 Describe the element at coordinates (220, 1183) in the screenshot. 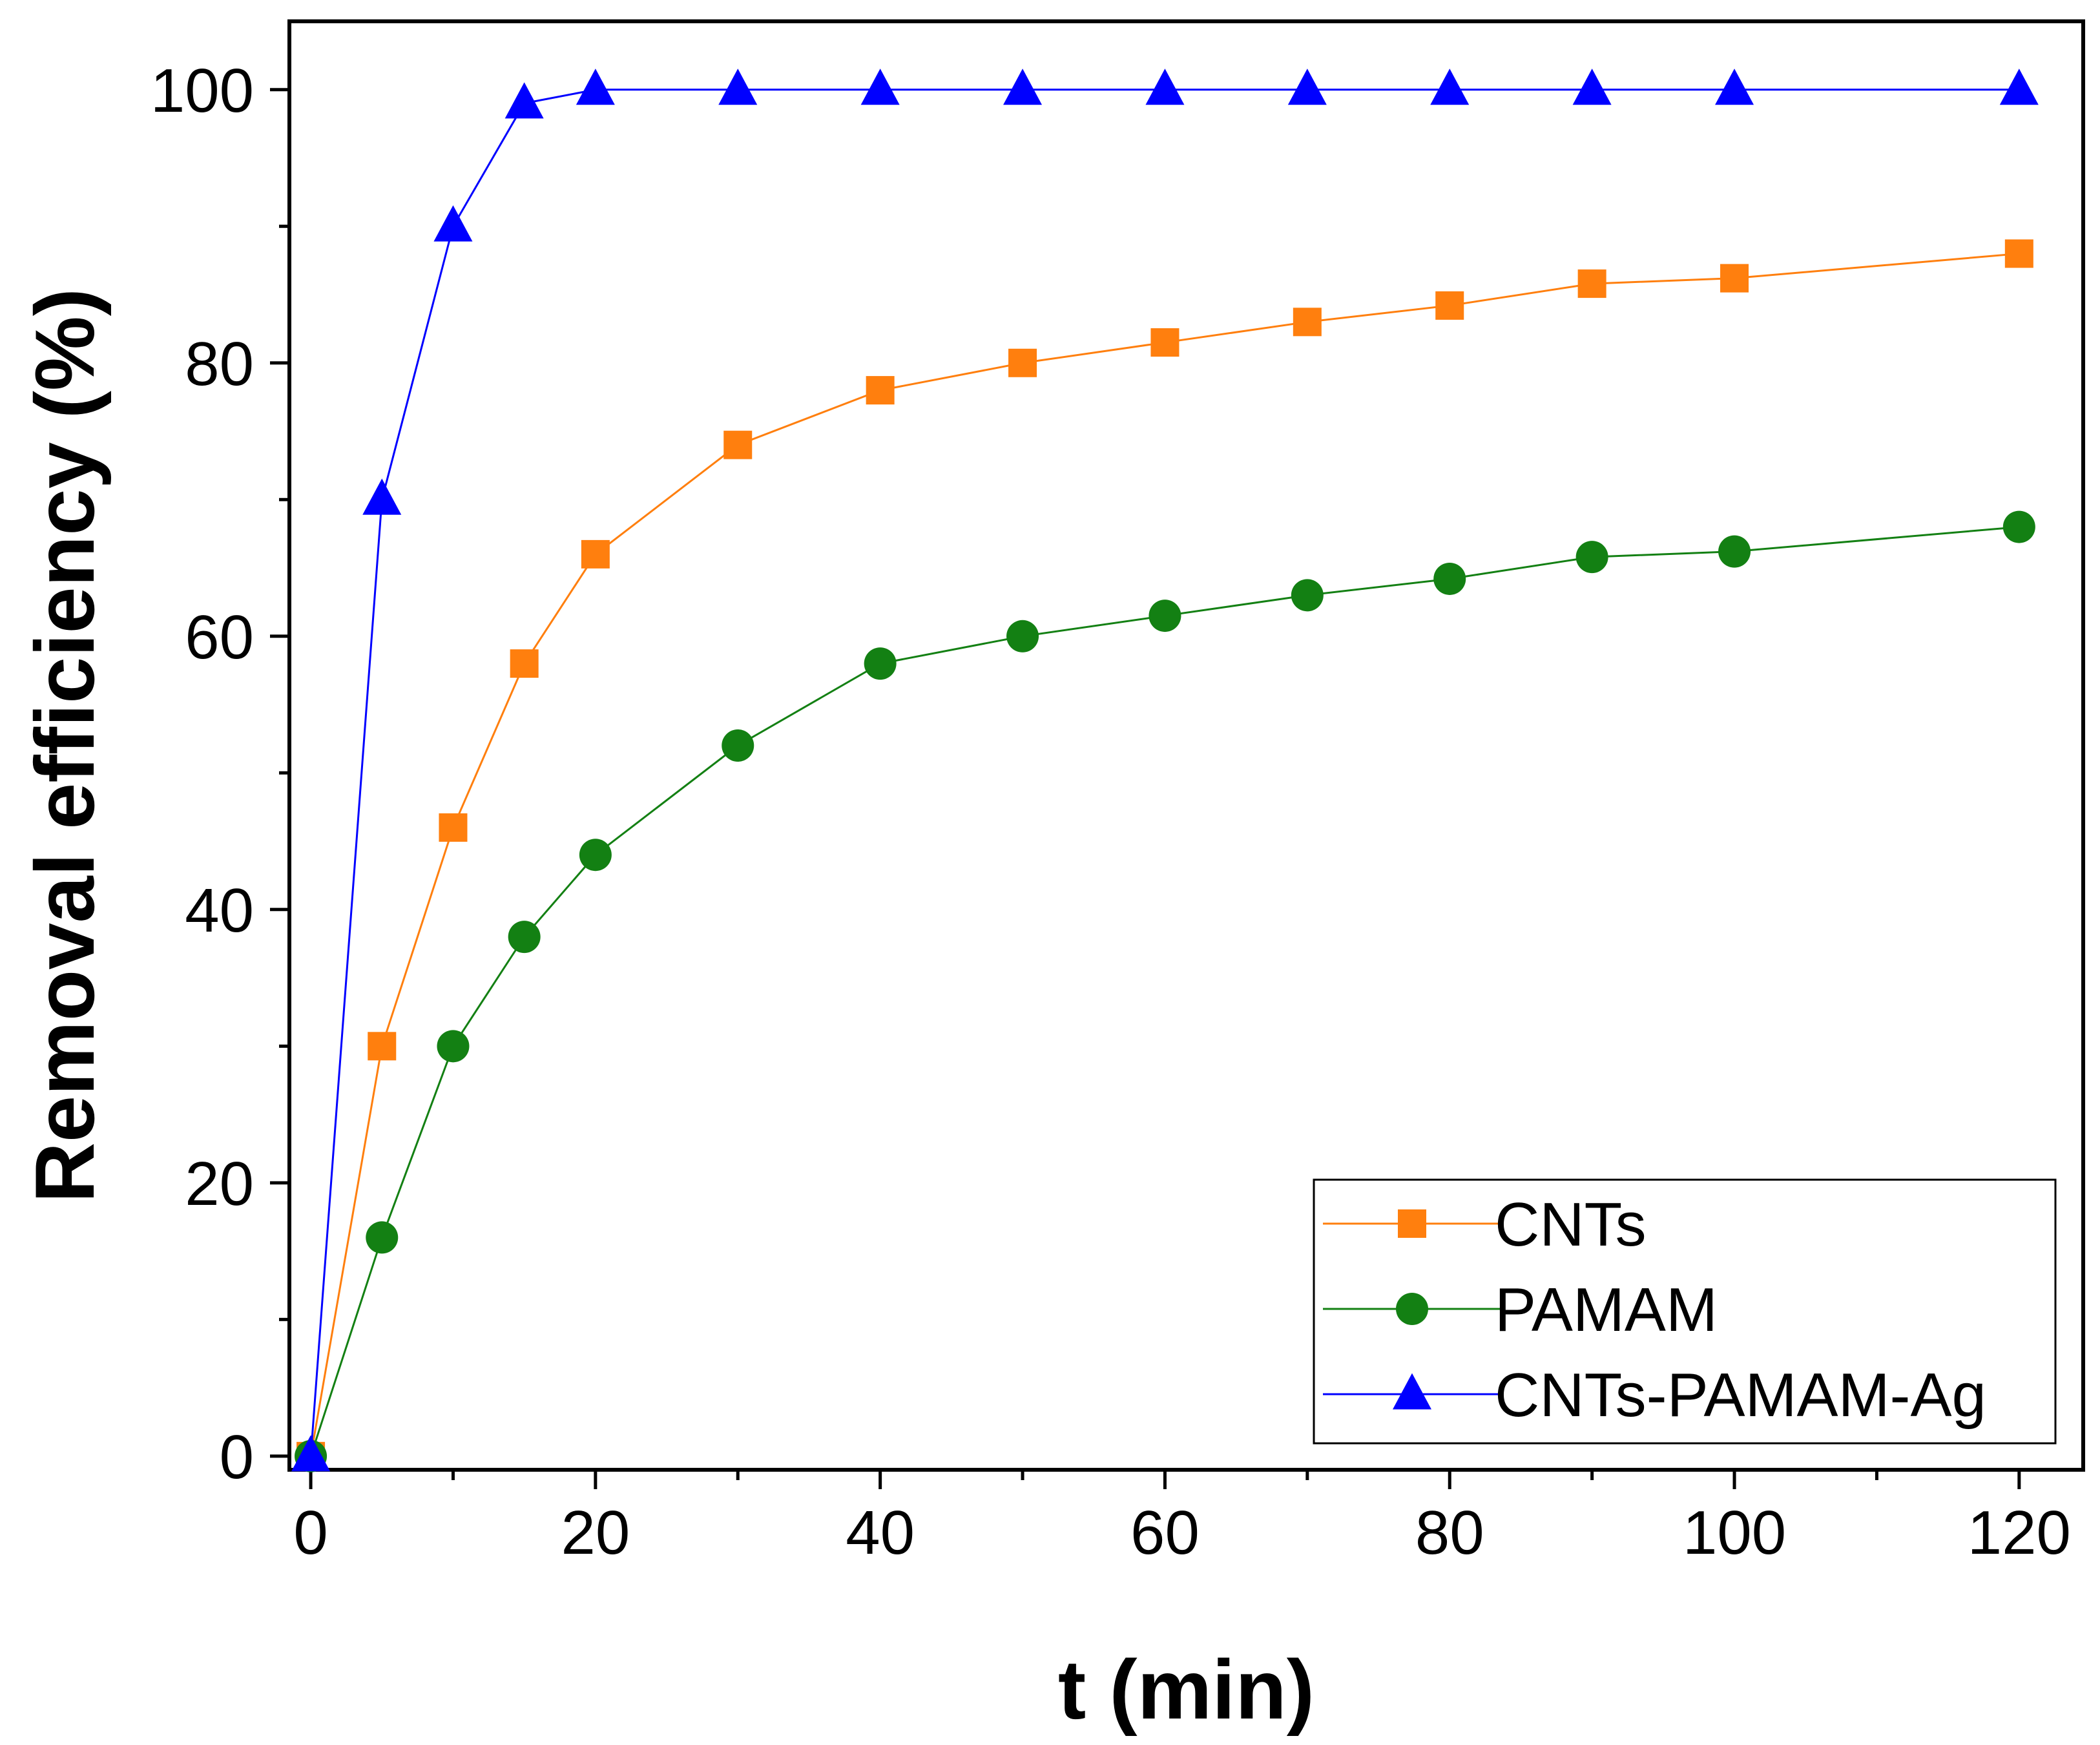

I see `y-tick-label: 20` at that location.